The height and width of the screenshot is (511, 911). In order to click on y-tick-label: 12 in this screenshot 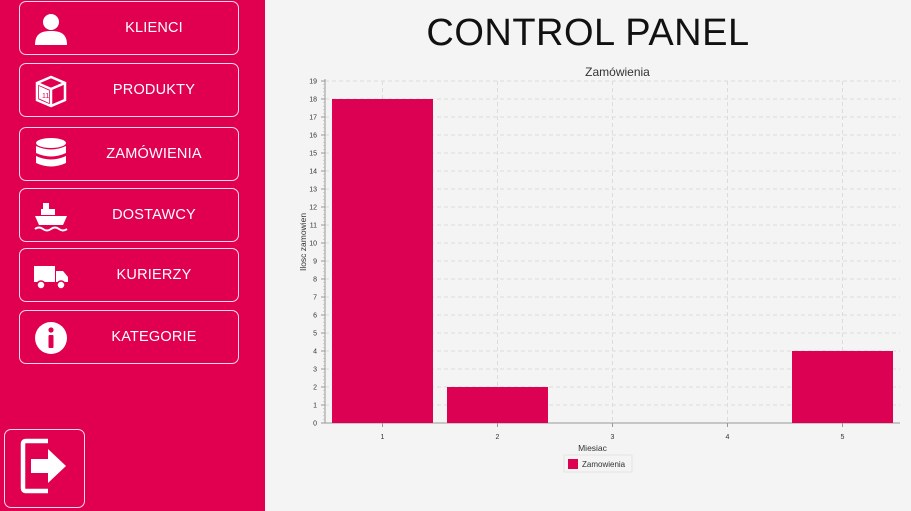, I will do `click(313, 208)`.